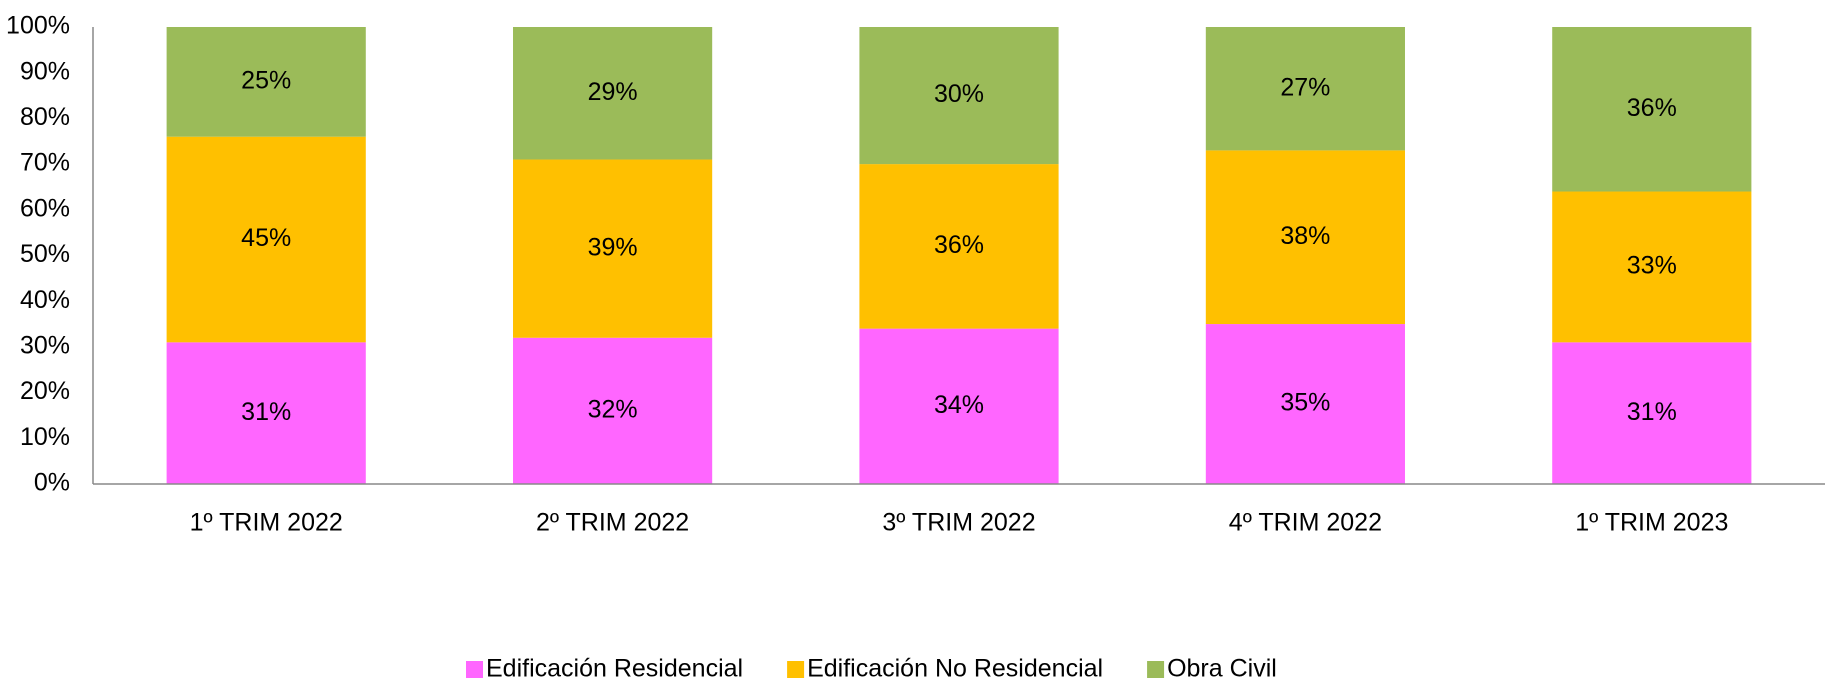 The width and height of the screenshot is (1825, 685). What do you see at coordinates (958, 523) in the screenshot?
I see `x-tick-label: 3º TRIM 2022` at bounding box center [958, 523].